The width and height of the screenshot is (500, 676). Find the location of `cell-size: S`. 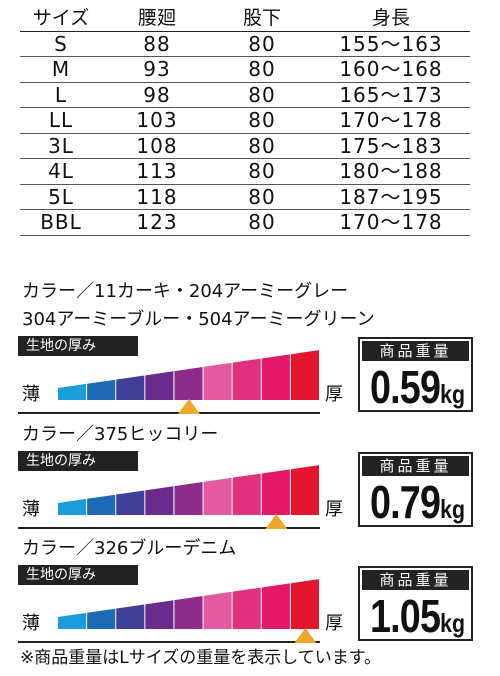

cell-size: S is located at coordinates (61, 44).